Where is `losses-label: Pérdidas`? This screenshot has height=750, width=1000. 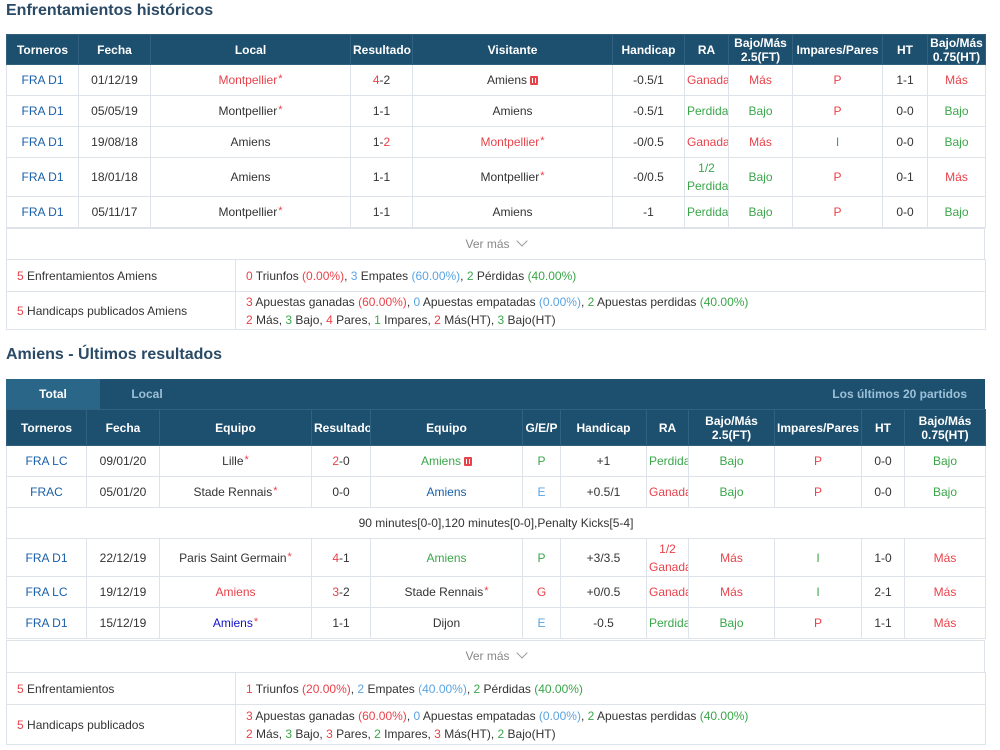 losses-label: Pérdidas is located at coordinates (507, 688).